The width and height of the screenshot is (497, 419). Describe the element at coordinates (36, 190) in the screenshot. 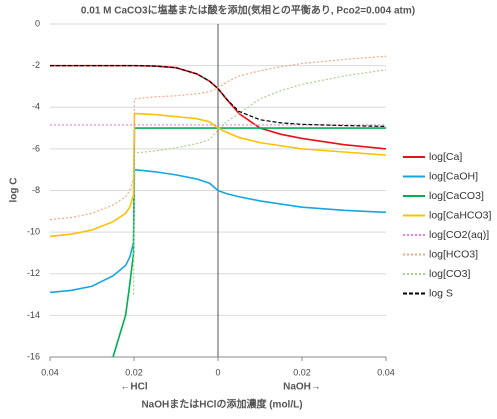

I see `y-tick-label: -8` at that location.